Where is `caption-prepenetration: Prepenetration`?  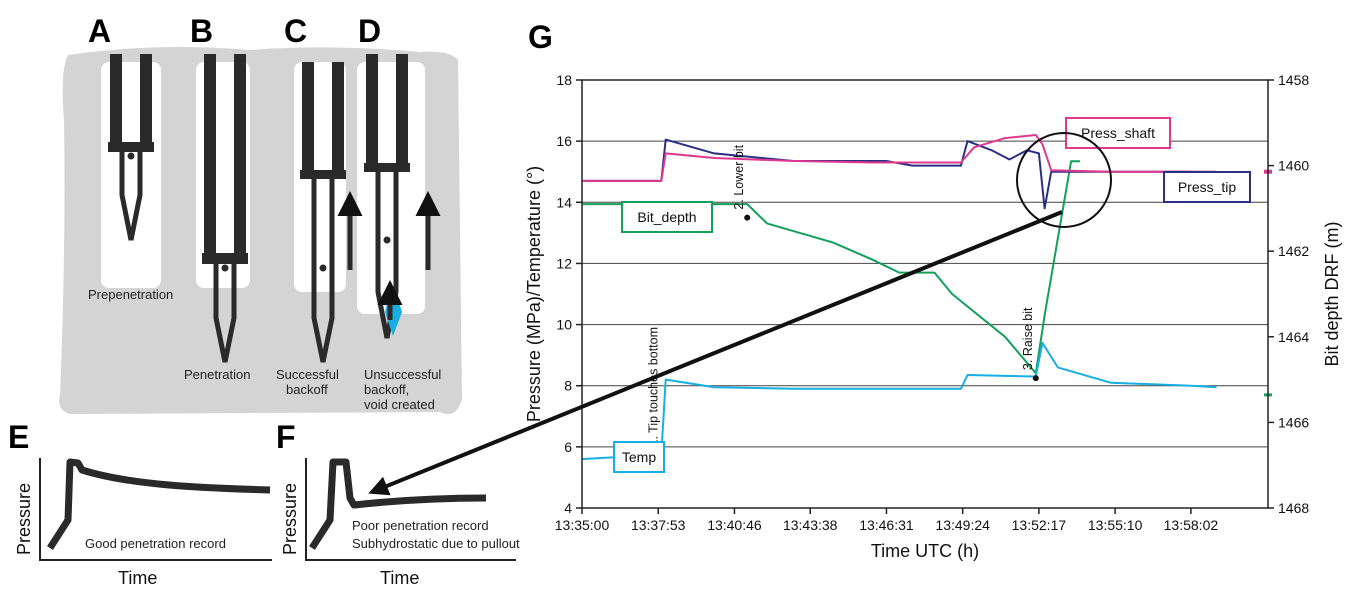 caption-prepenetration: Prepenetration is located at coordinates (130, 294).